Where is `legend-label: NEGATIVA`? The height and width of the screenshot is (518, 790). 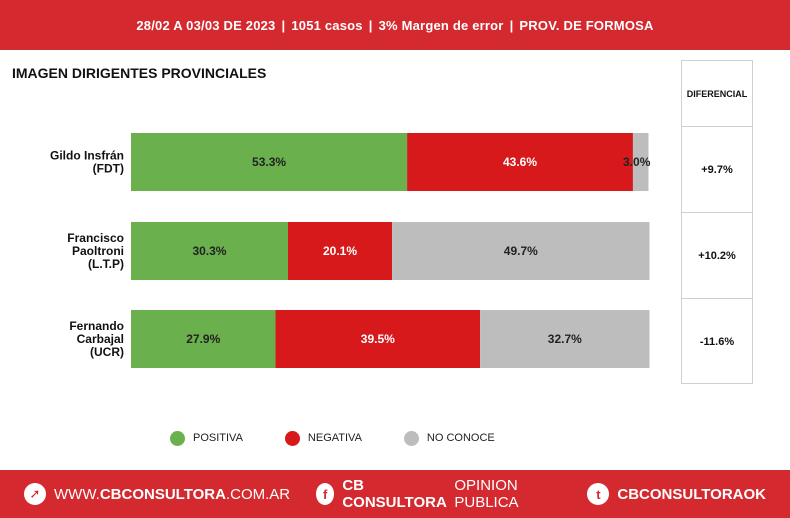 legend-label: NEGATIVA is located at coordinates (334, 438).